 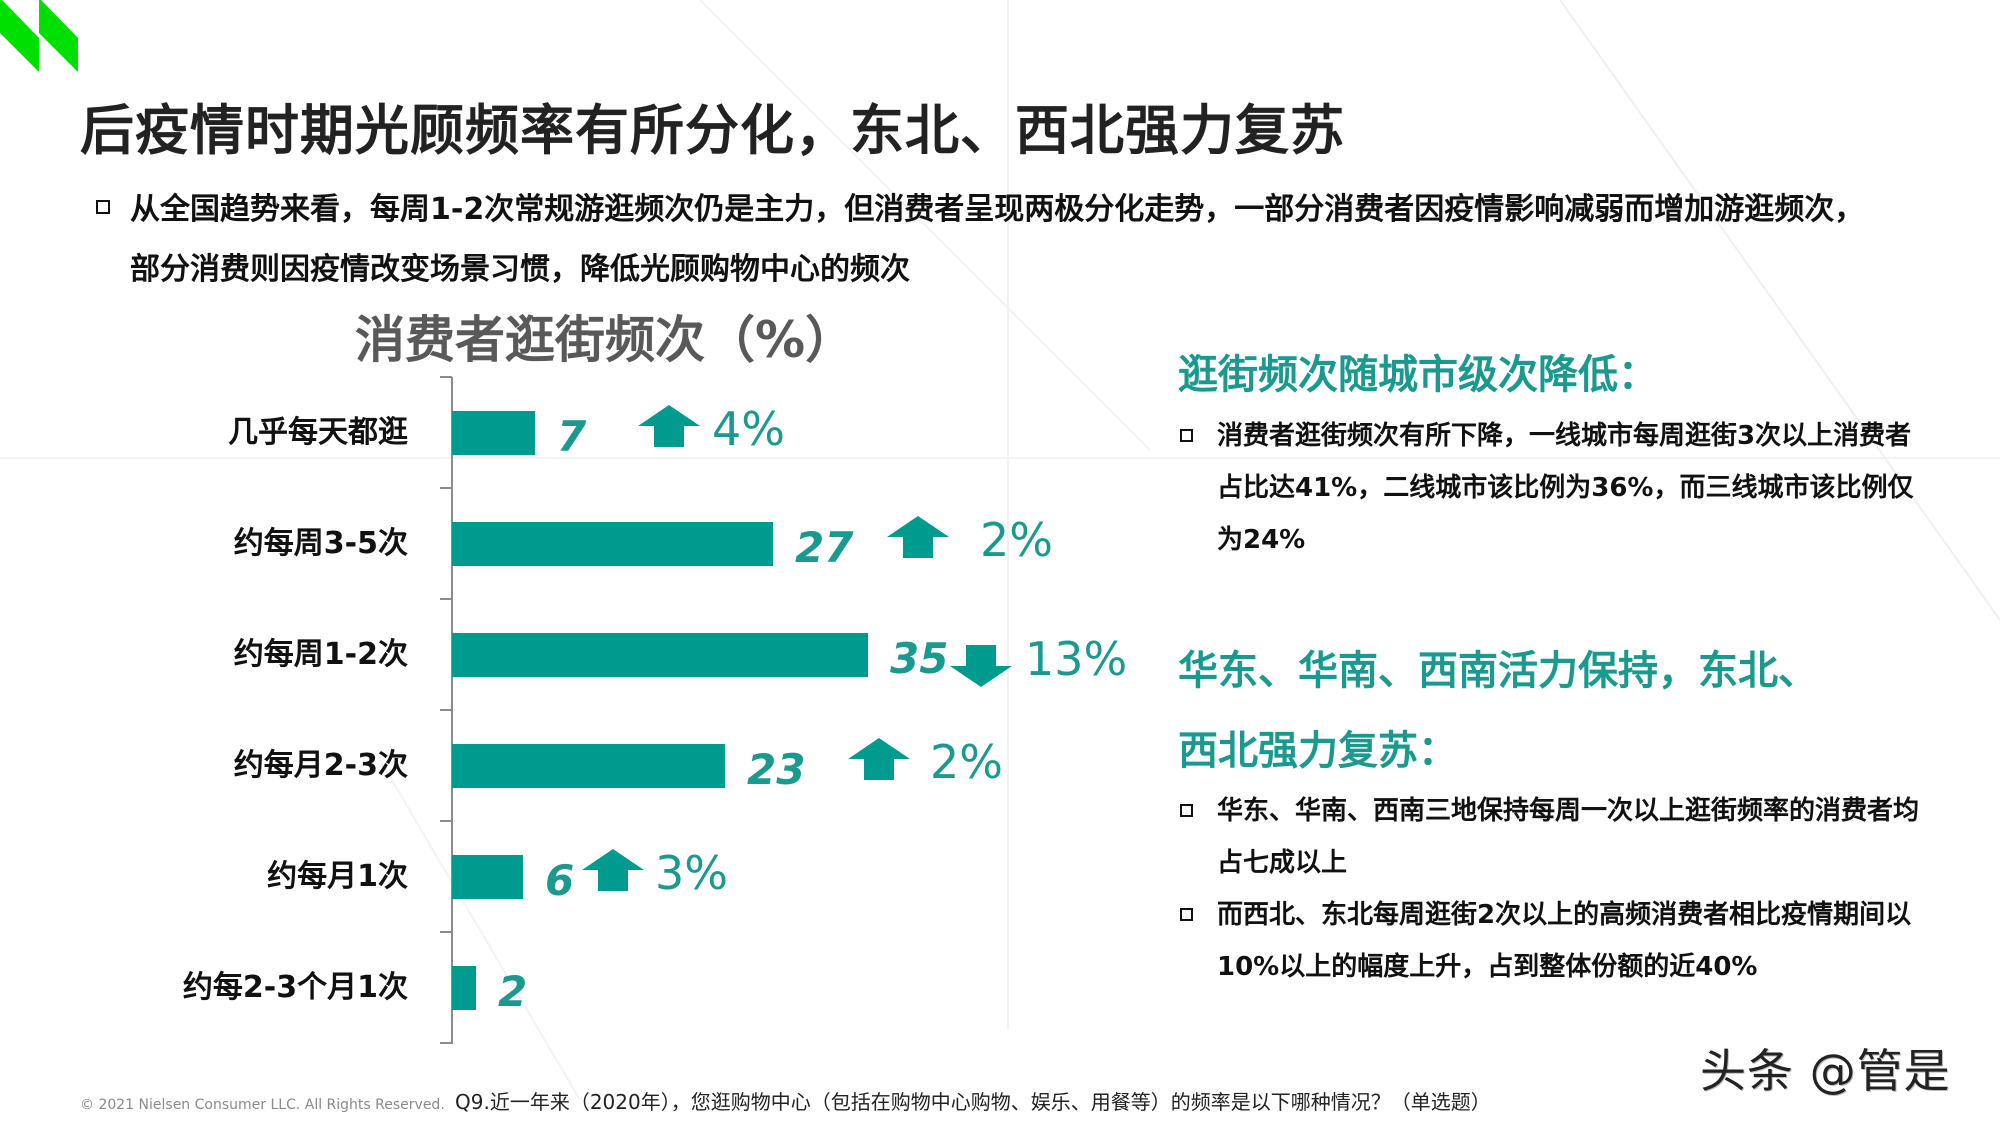 I want to click on category-label: 几乎每天都逛, so click(x=318, y=432).